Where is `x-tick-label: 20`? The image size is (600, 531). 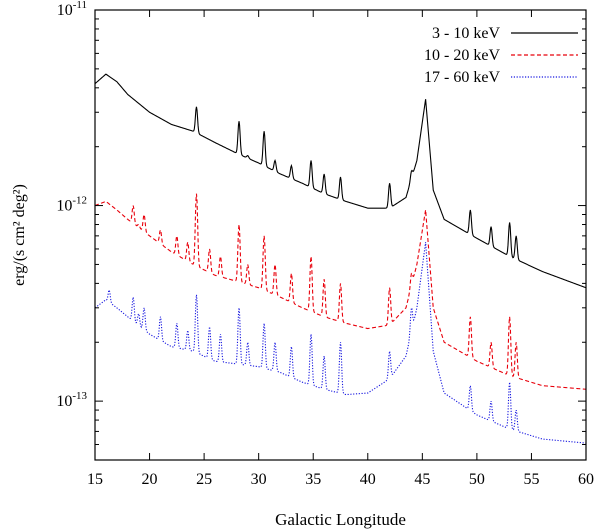
x-tick-label: 20 is located at coordinates (150, 479).